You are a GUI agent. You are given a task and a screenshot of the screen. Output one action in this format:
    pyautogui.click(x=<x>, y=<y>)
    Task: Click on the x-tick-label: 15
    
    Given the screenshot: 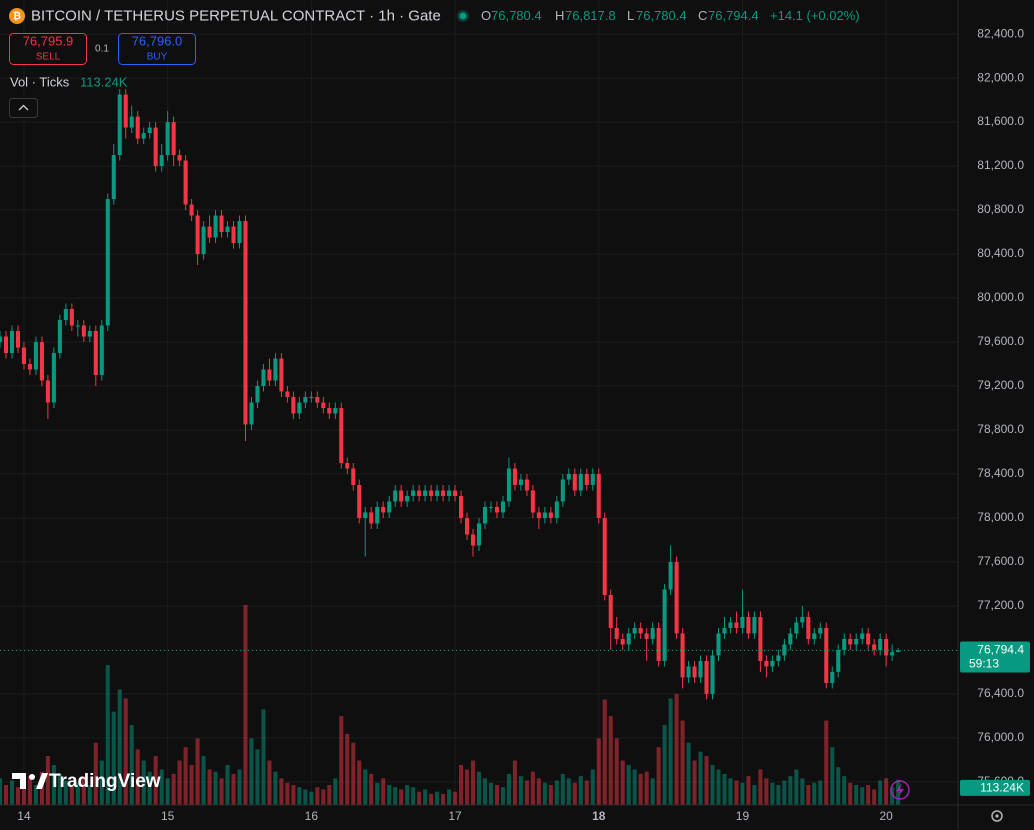 What is the action you would take?
    pyautogui.click(x=168, y=816)
    